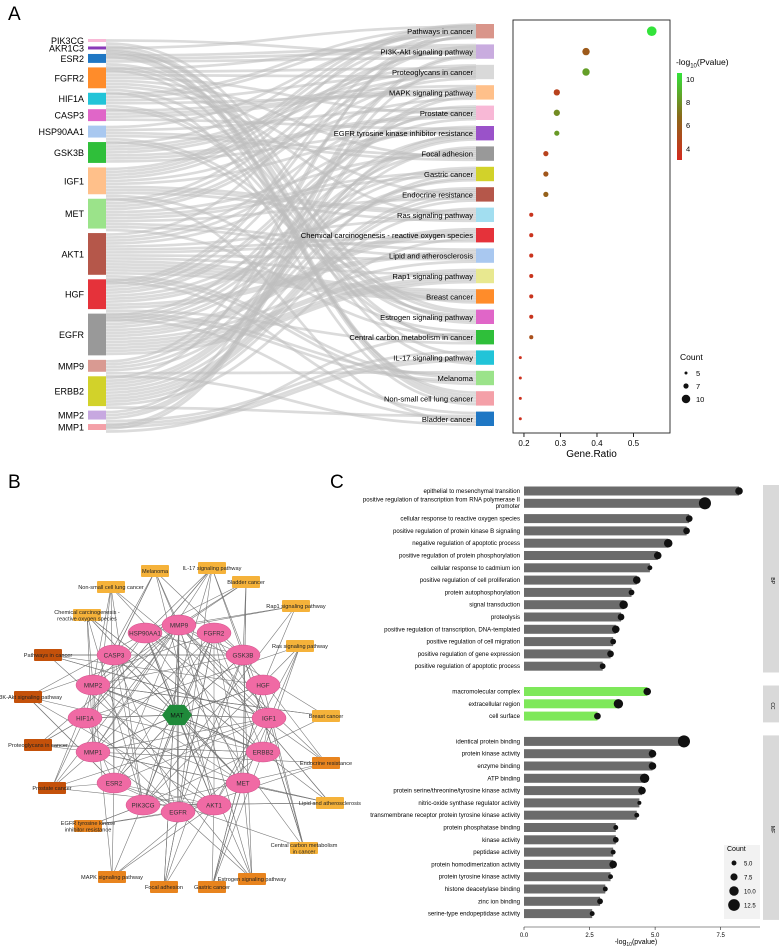 The height and width of the screenshot is (946, 781). Describe the element at coordinates (591, 454) in the screenshot. I see `dotplot-x-label: Gene.Ratio` at that location.